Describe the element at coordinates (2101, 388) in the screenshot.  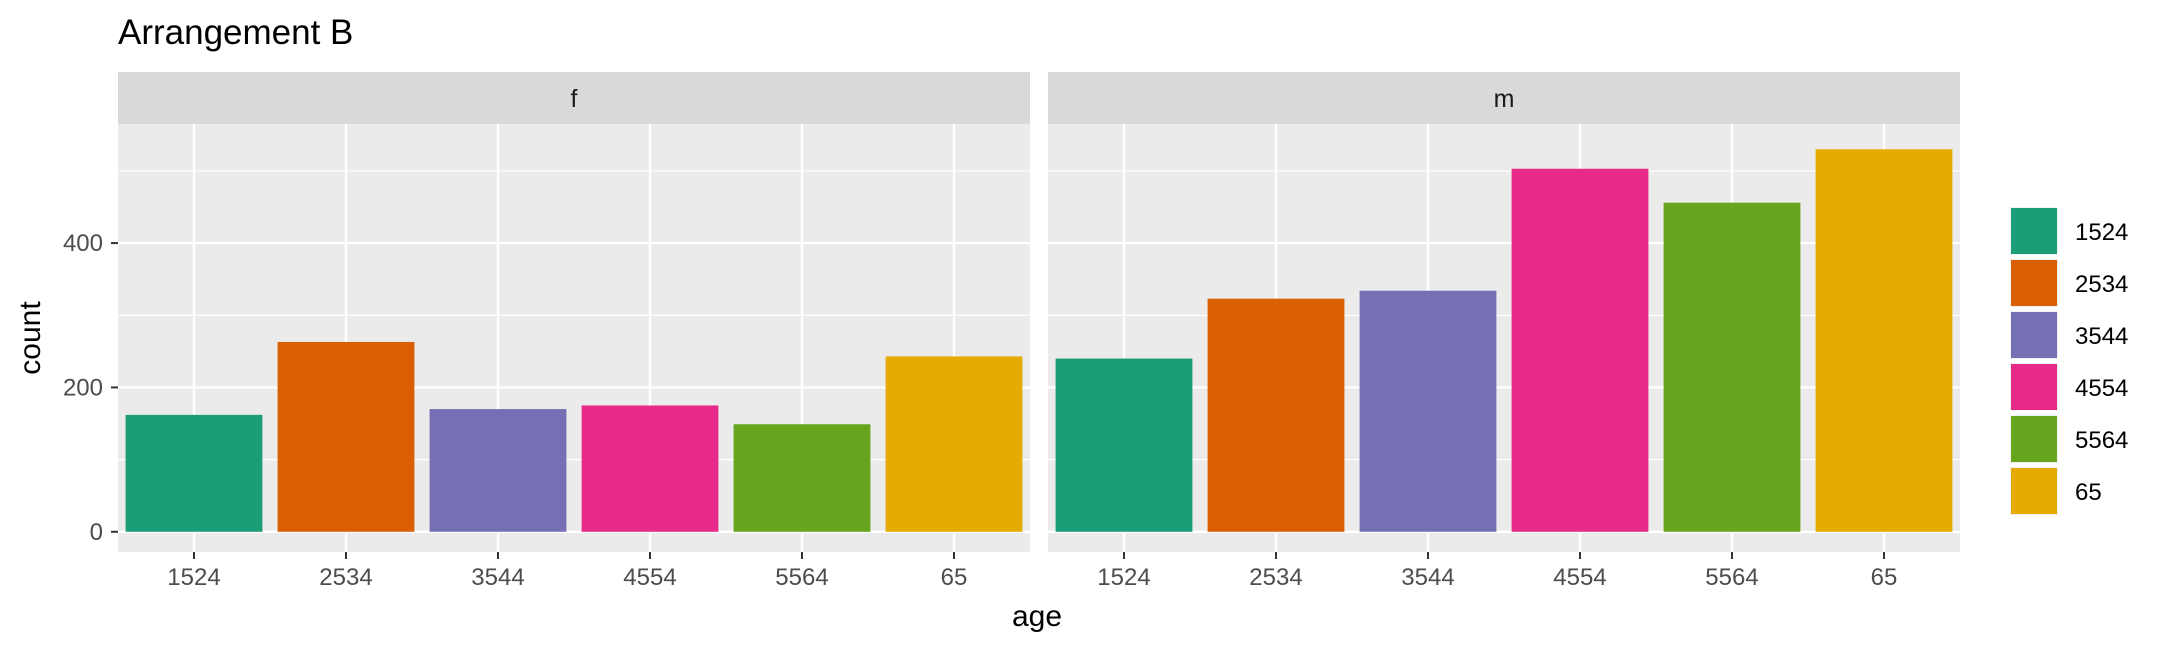
I see `legend-label: 4554` at that location.